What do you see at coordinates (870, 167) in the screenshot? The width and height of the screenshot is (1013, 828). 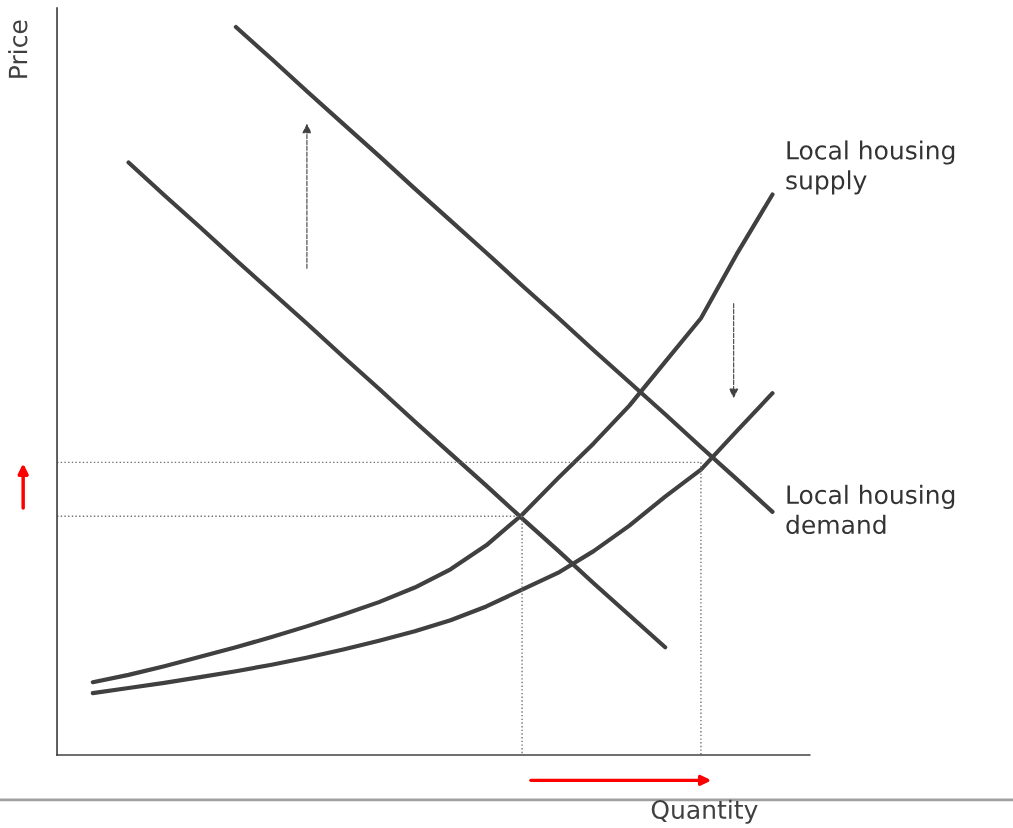 I see `series-label: Local housing supply` at bounding box center [870, 167].